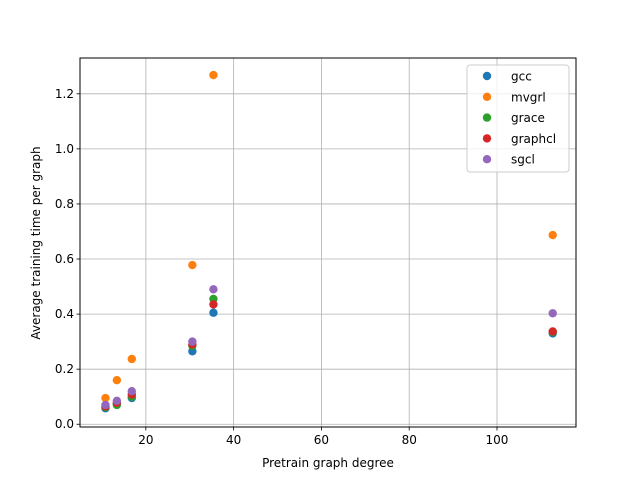  I want to click on legend-marker-gcc, so click(487, 76).